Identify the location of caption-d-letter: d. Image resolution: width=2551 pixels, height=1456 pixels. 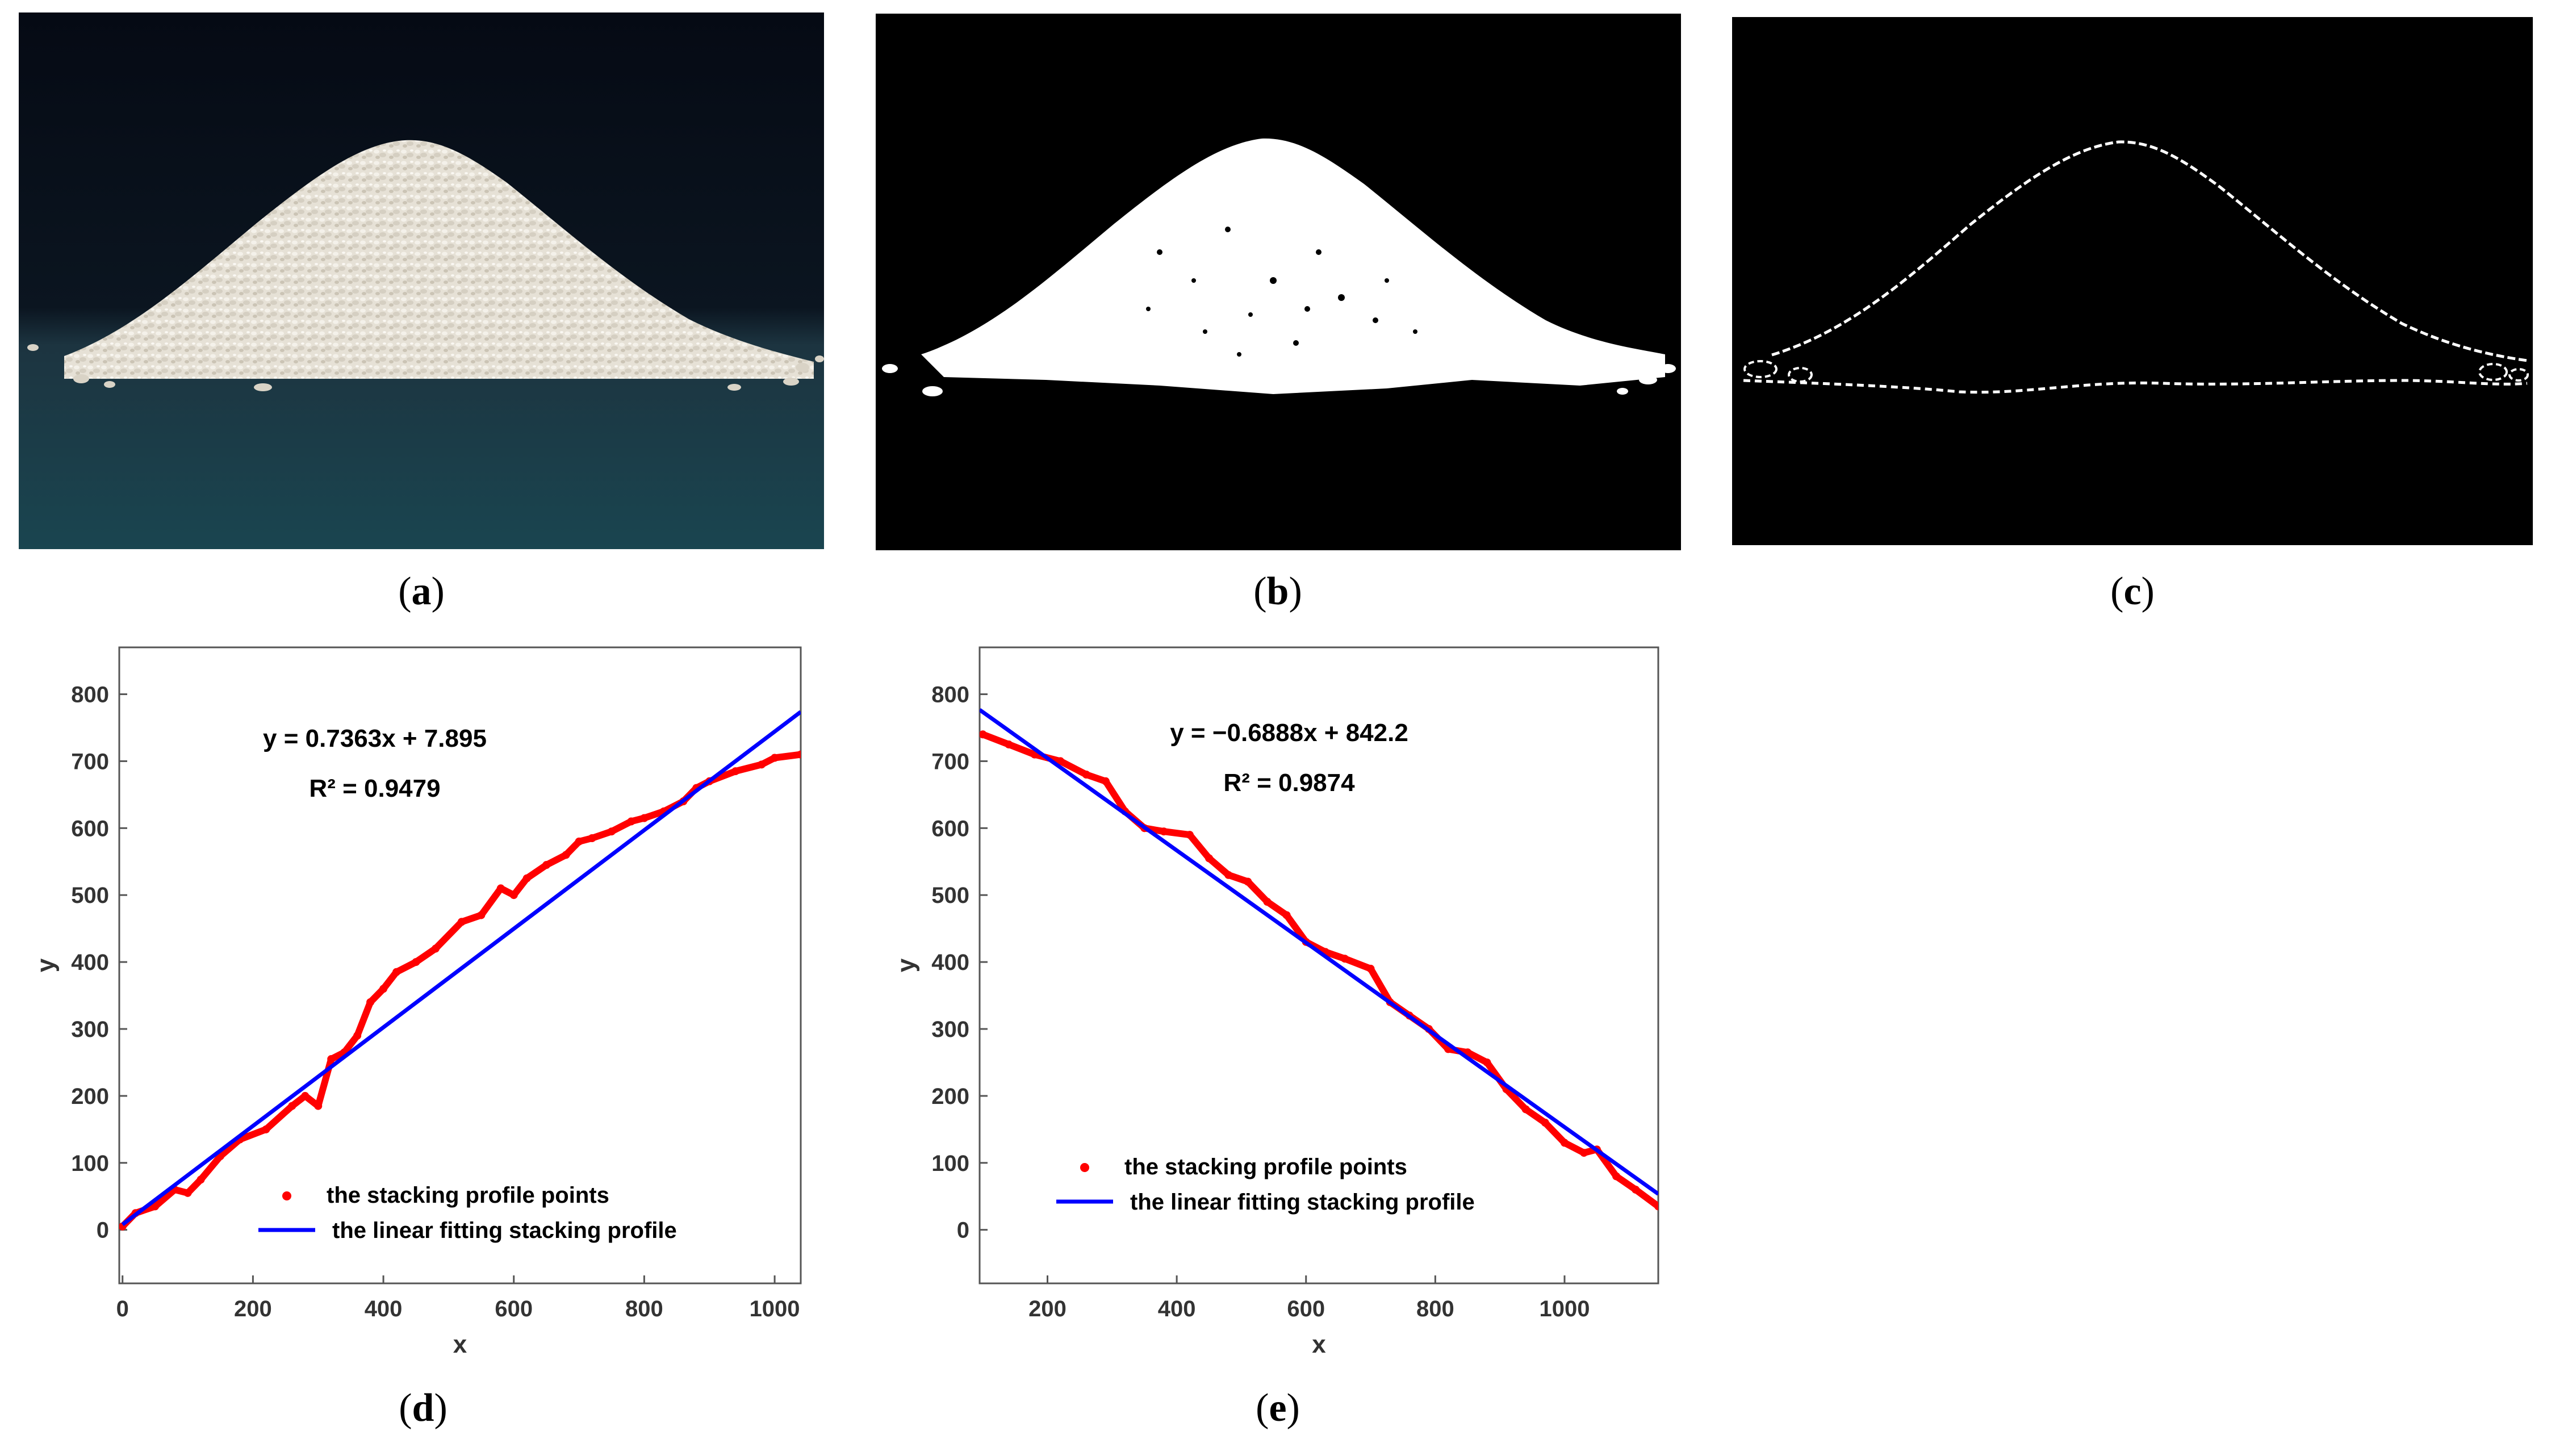
(423, 1408).